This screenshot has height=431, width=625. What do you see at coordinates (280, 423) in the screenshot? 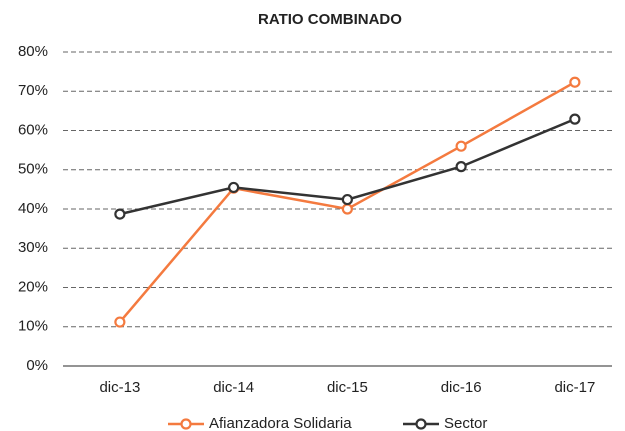
I see `legend-label: Afianzadora Solidaria` at bounding box center [280, 423].